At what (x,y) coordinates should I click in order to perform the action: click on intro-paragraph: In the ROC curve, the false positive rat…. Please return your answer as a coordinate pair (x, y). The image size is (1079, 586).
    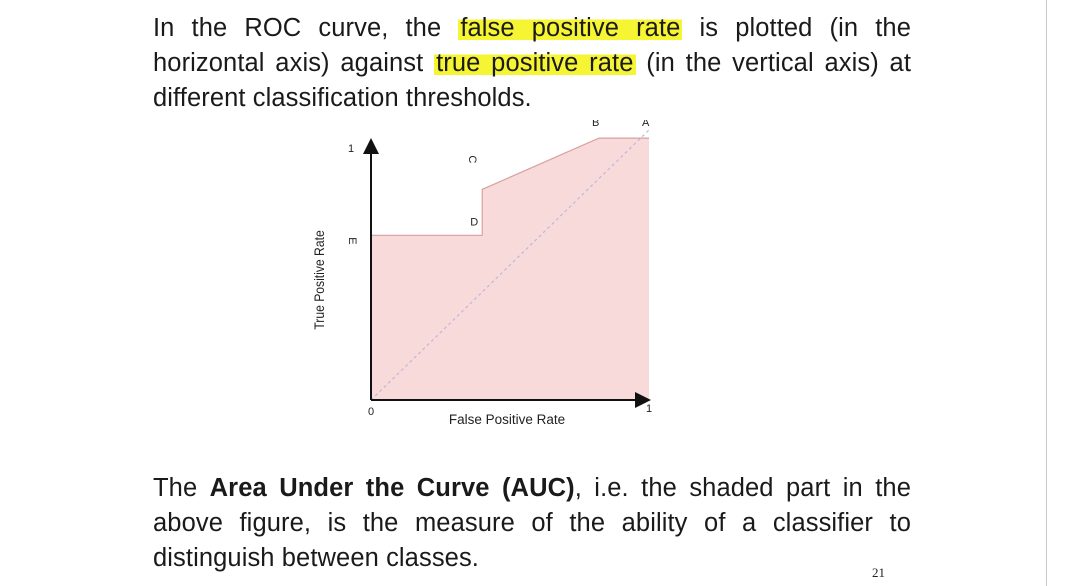
    Looking at the image, I should click on (532, 63).